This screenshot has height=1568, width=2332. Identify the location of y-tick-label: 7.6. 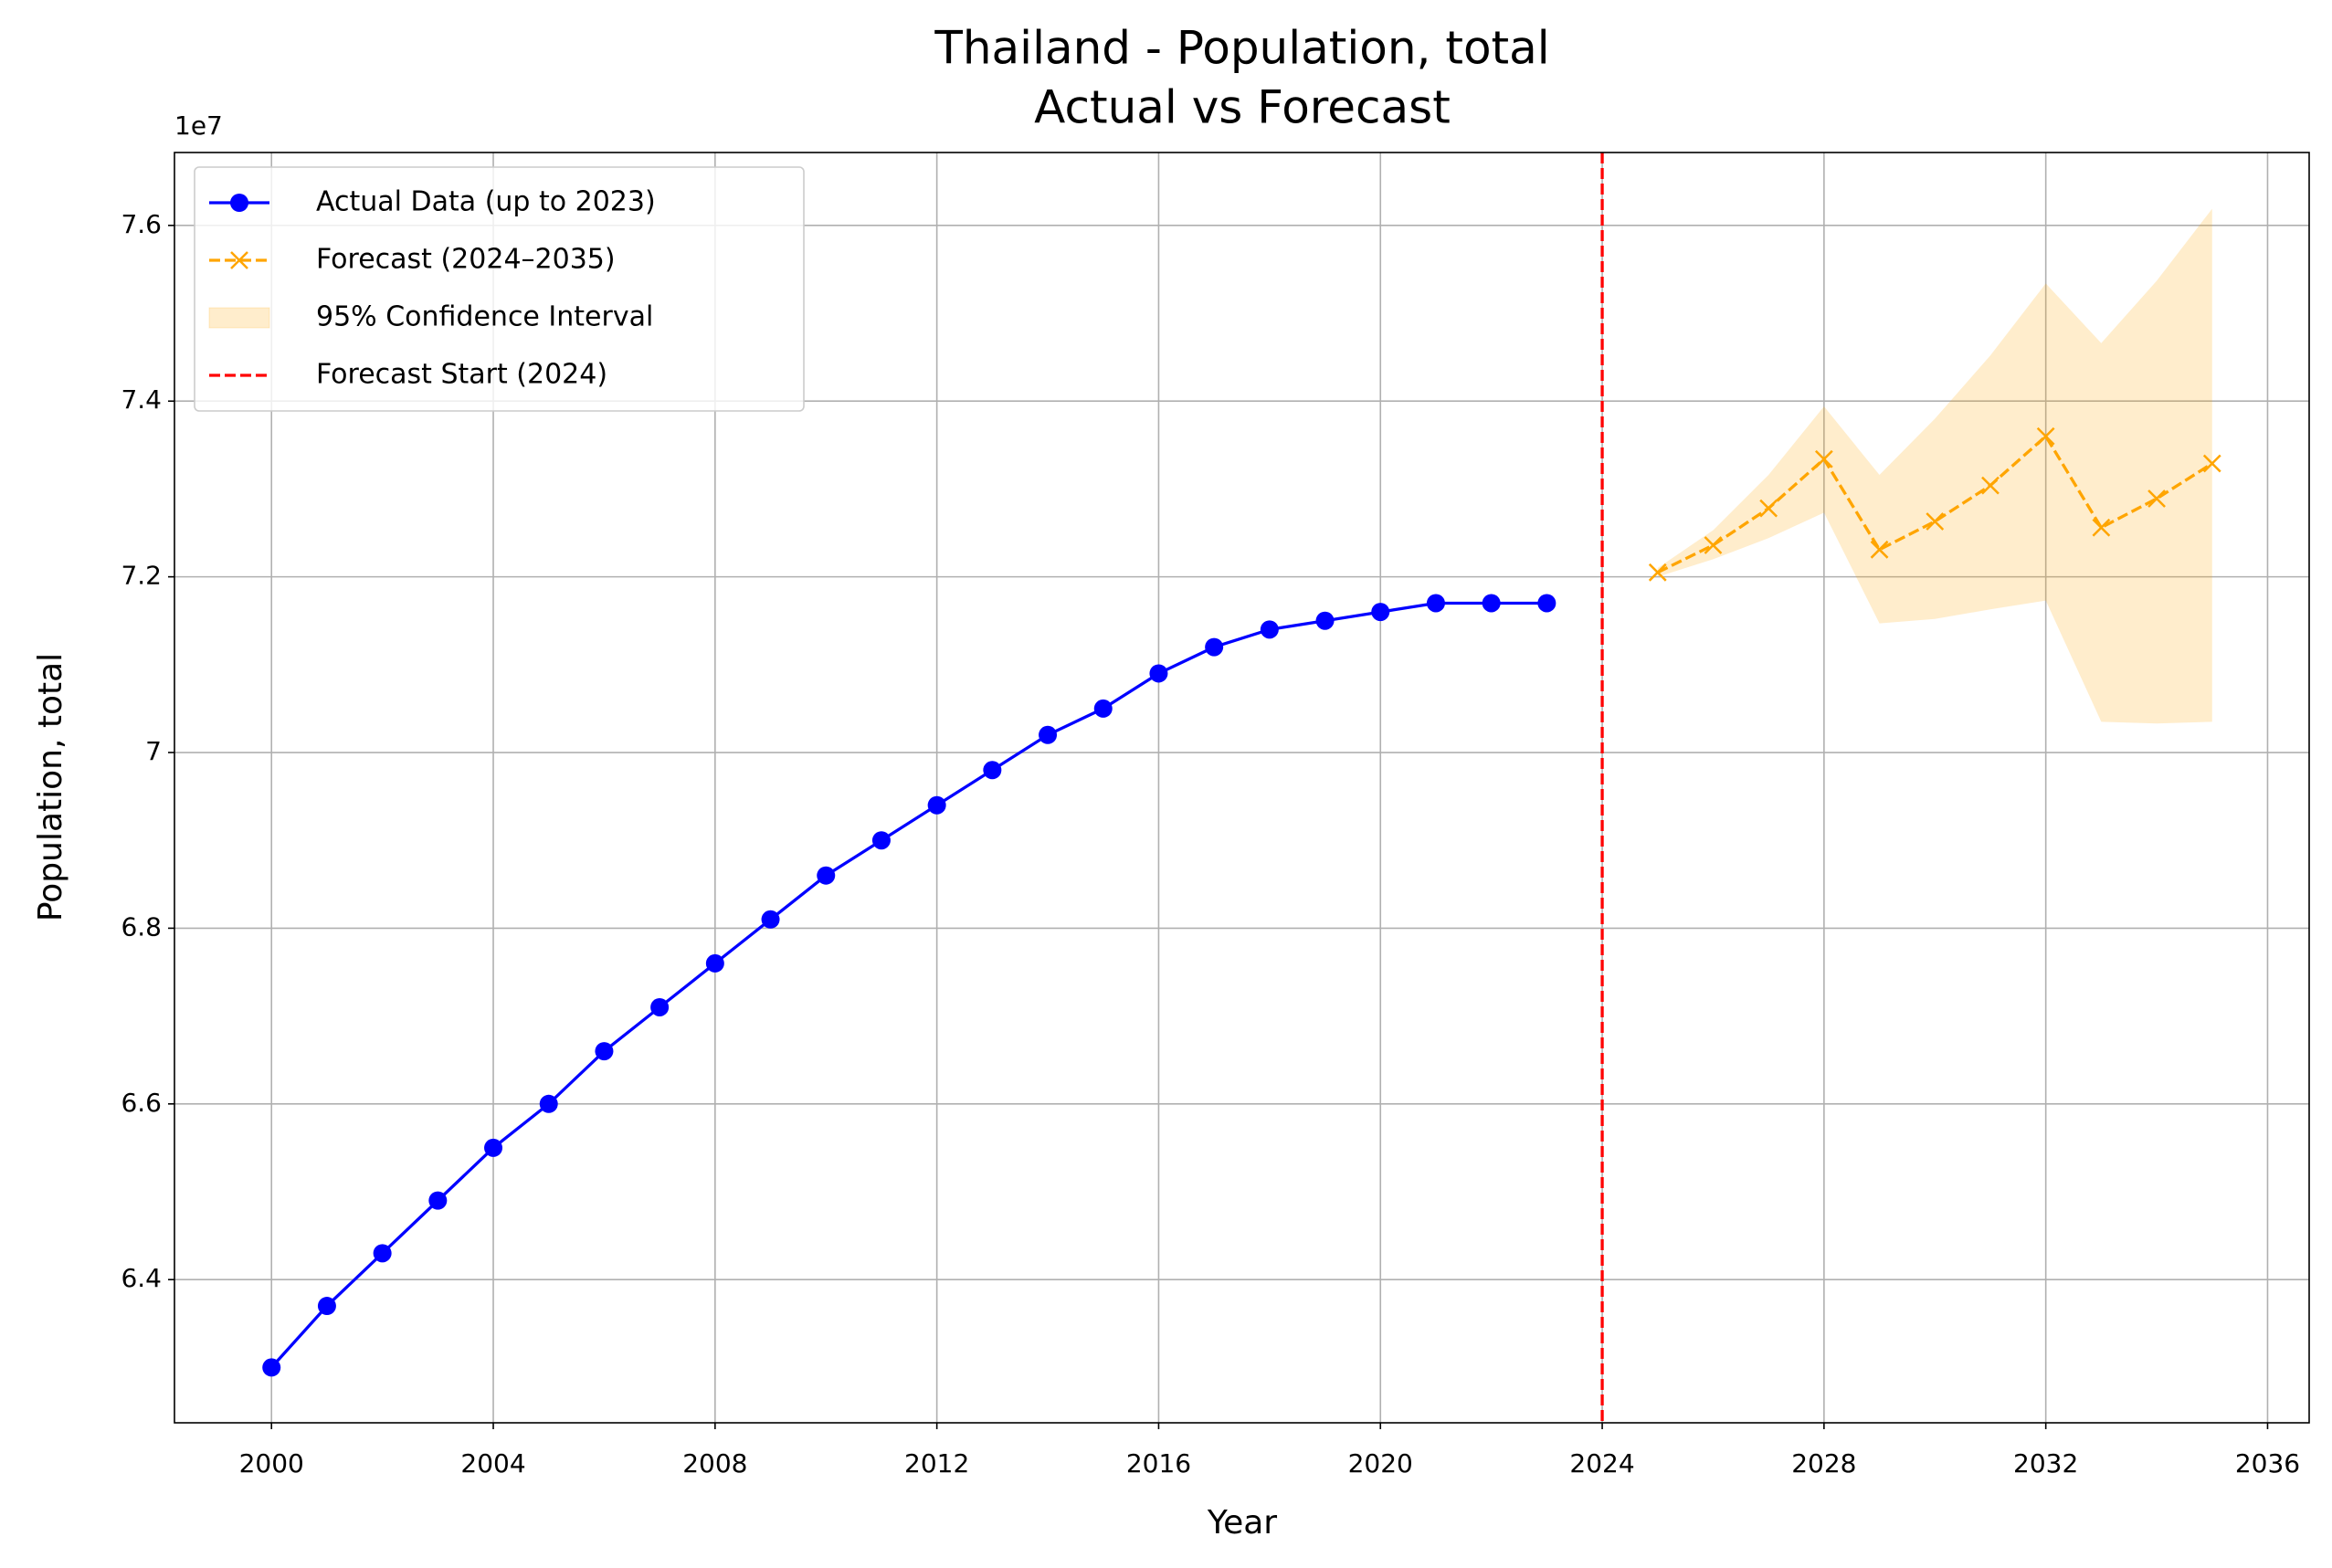
(141, 224).